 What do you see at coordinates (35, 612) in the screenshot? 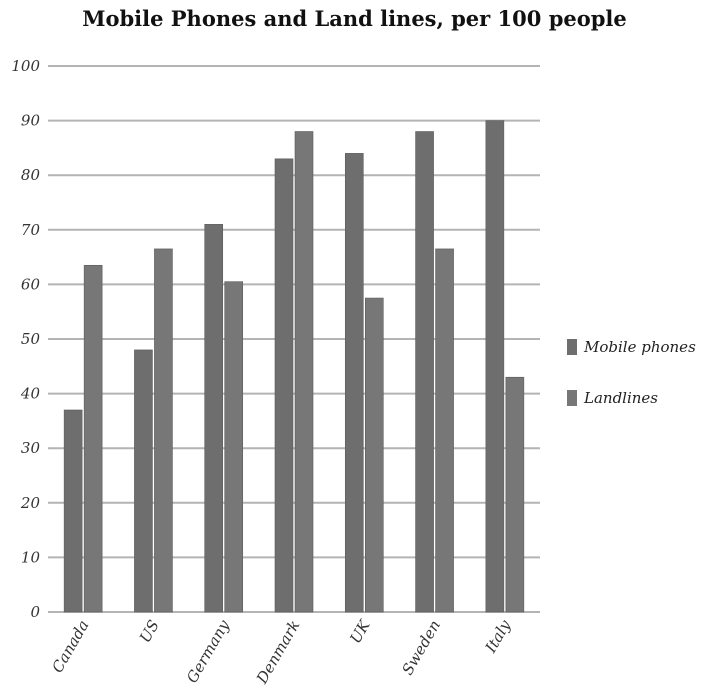
I see `y-tick-label: 0` at bounding box center [35, 612].